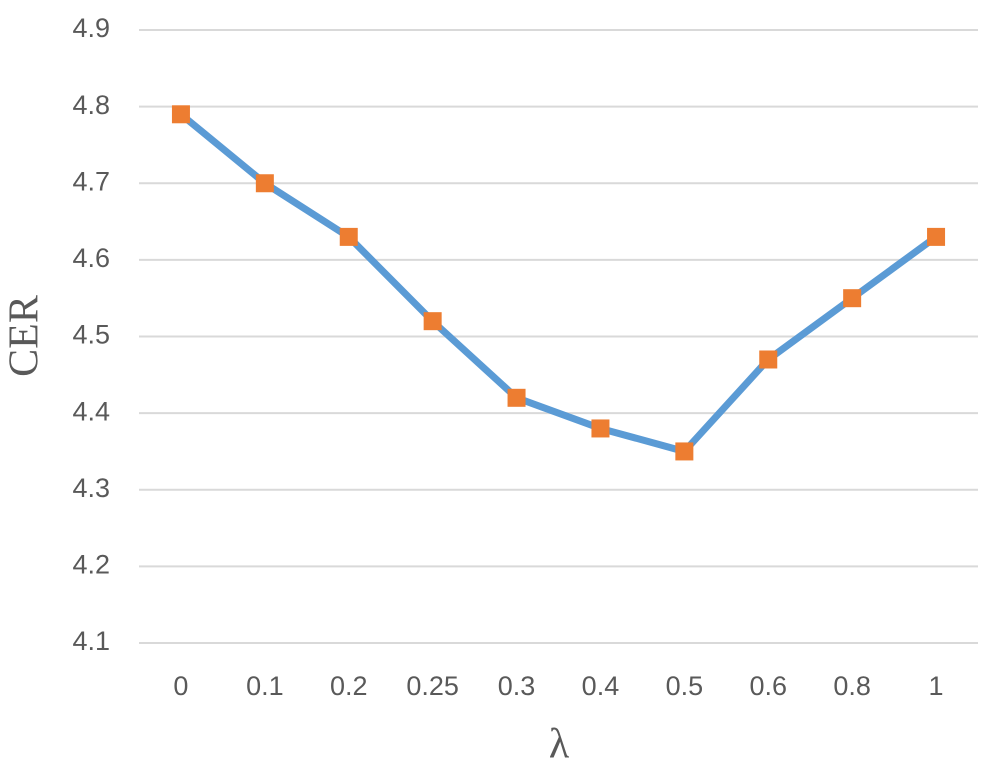 This screenshot has height=774, width=994. I want to click on x-tick-label: 0.8, so click(852, 686).